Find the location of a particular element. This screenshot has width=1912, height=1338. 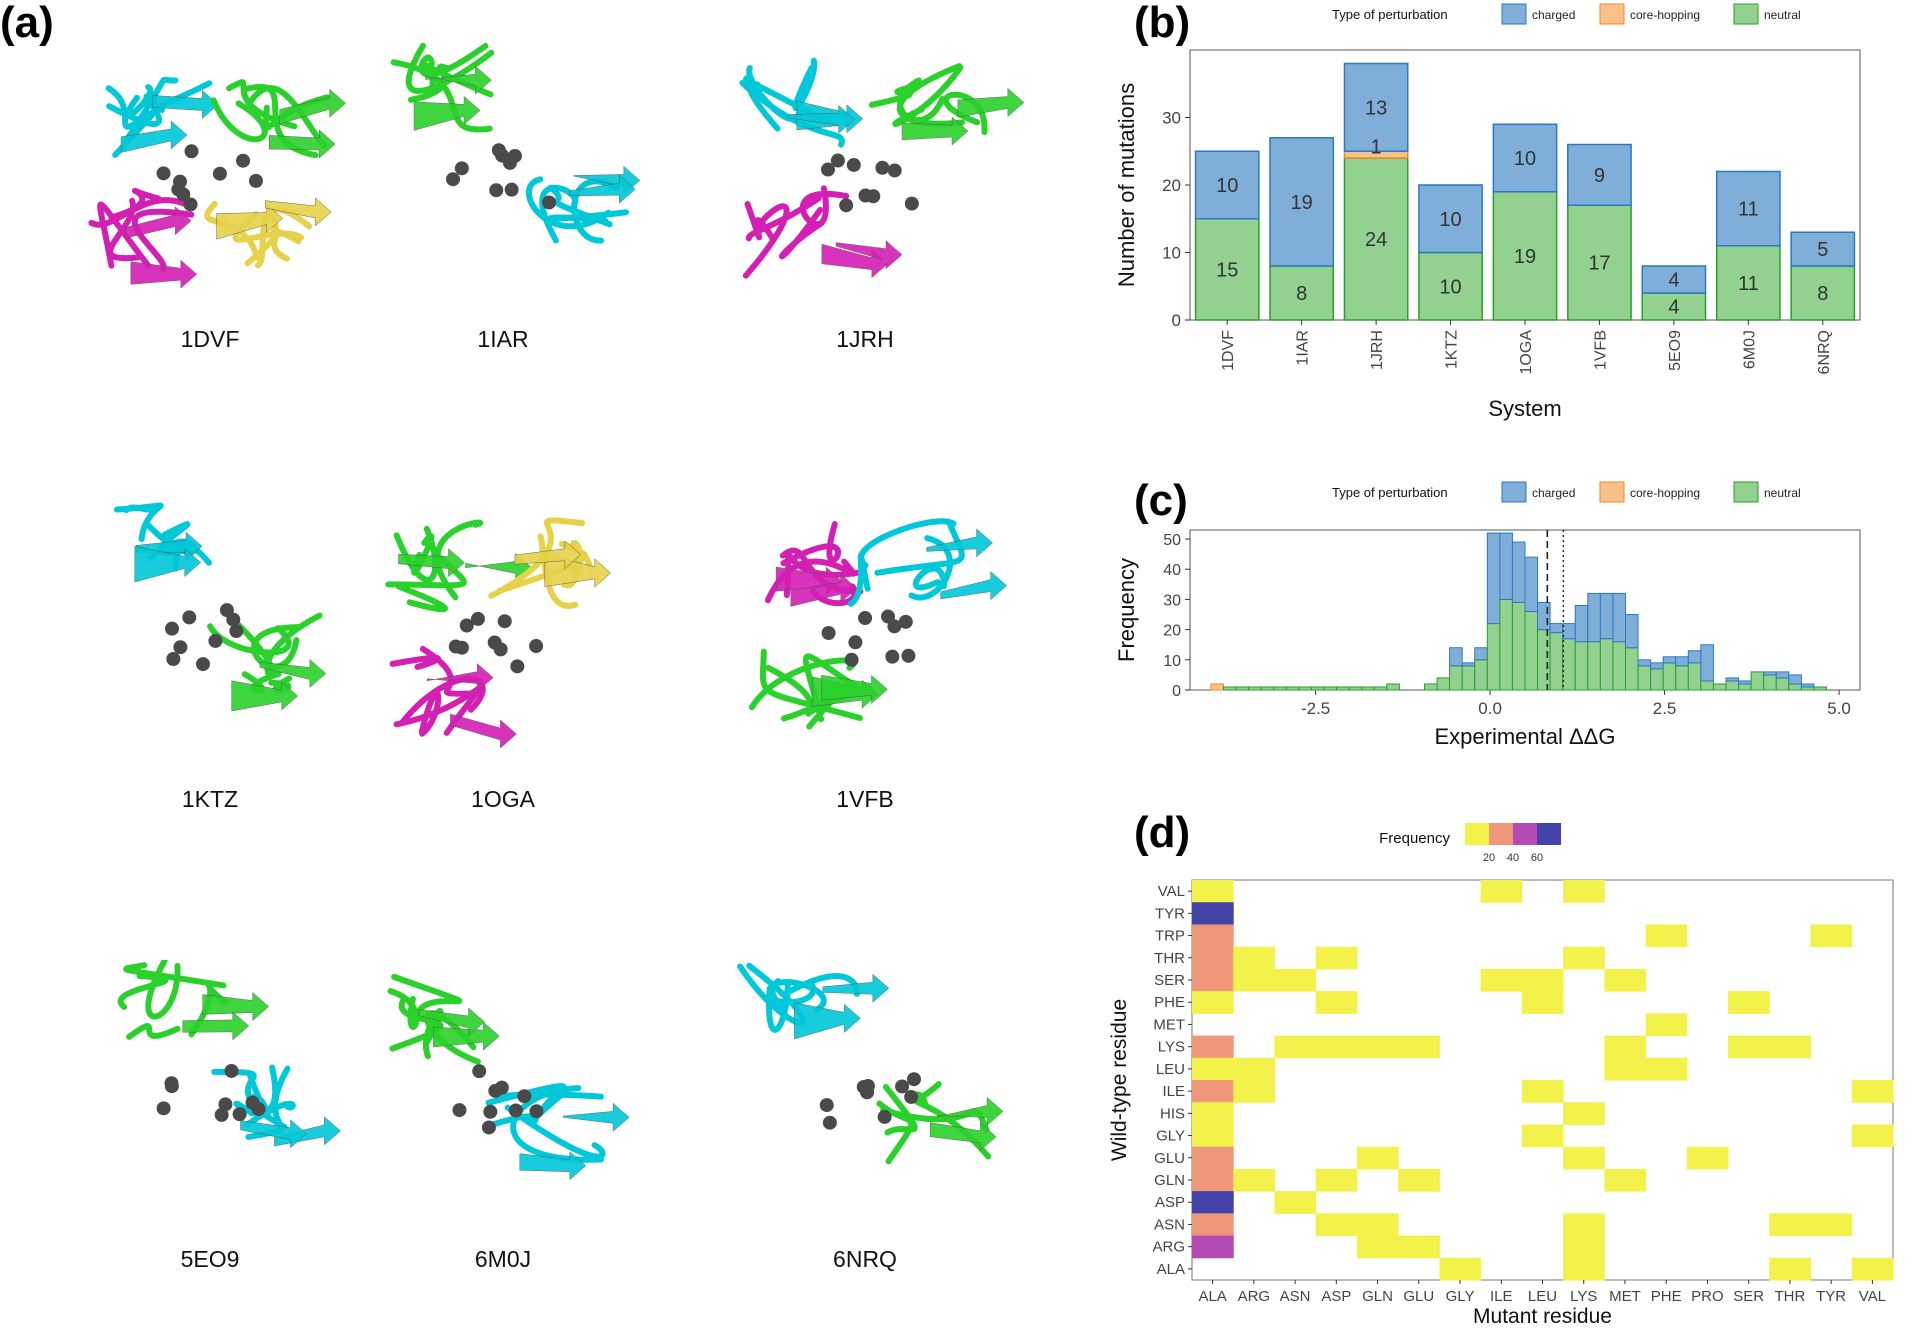

y-axis-label: Frequency is located at coordinates (1126, 610).